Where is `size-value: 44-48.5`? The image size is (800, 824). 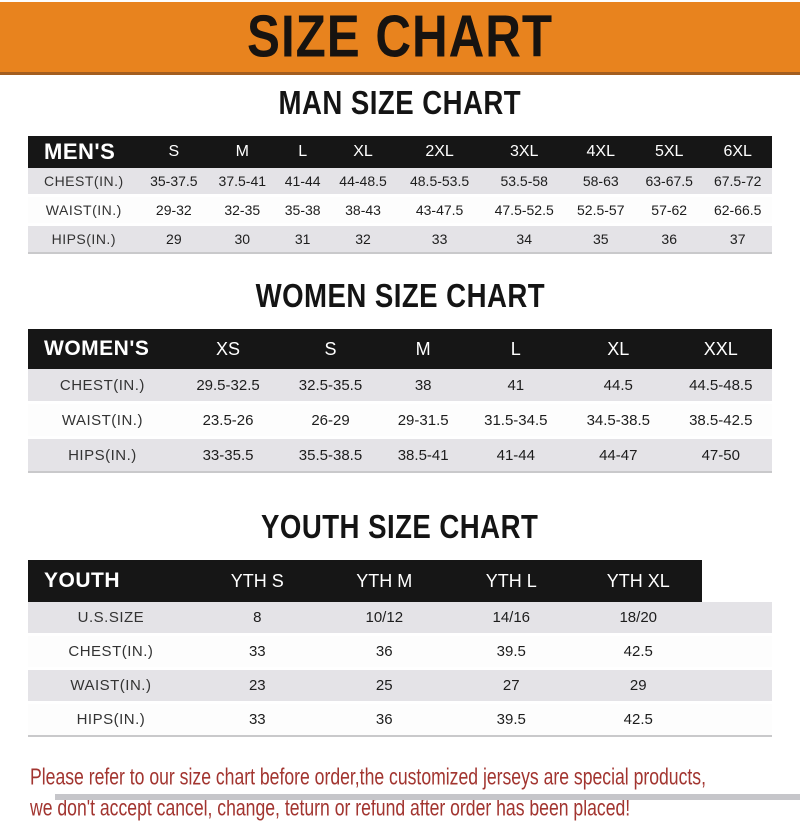
size-value: 44-48.5 is located at coordinates (363, 182).